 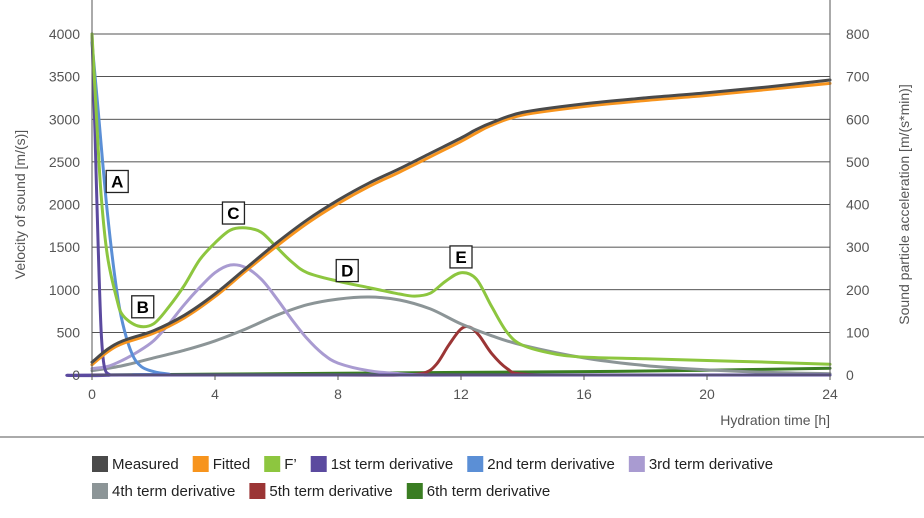 I want to click on y2-tick-label: 100, so click(x=858, y=332).